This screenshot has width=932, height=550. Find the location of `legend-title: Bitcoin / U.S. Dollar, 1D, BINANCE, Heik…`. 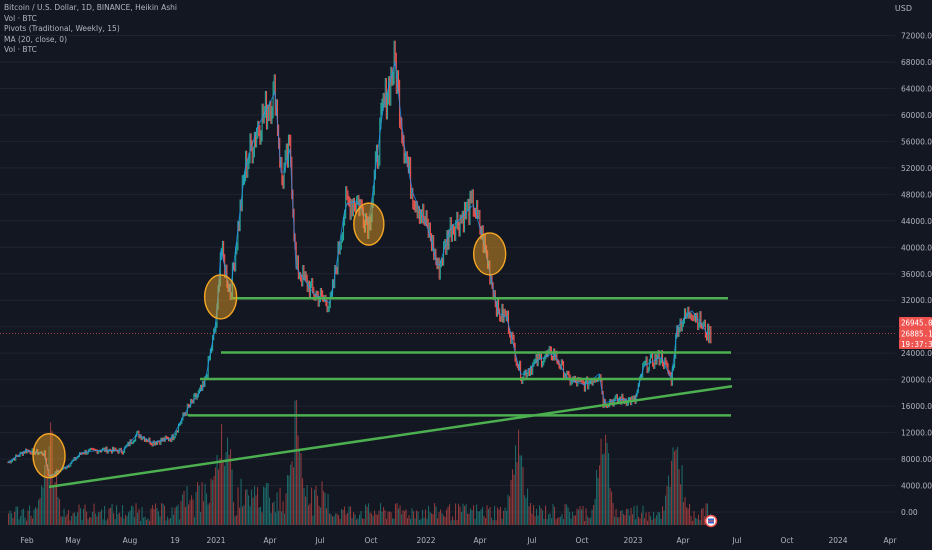

legend-title: Bitcoin / U.S. Dollar, 1D, BINANCE, Heik… is located at coordinates (90, 7).